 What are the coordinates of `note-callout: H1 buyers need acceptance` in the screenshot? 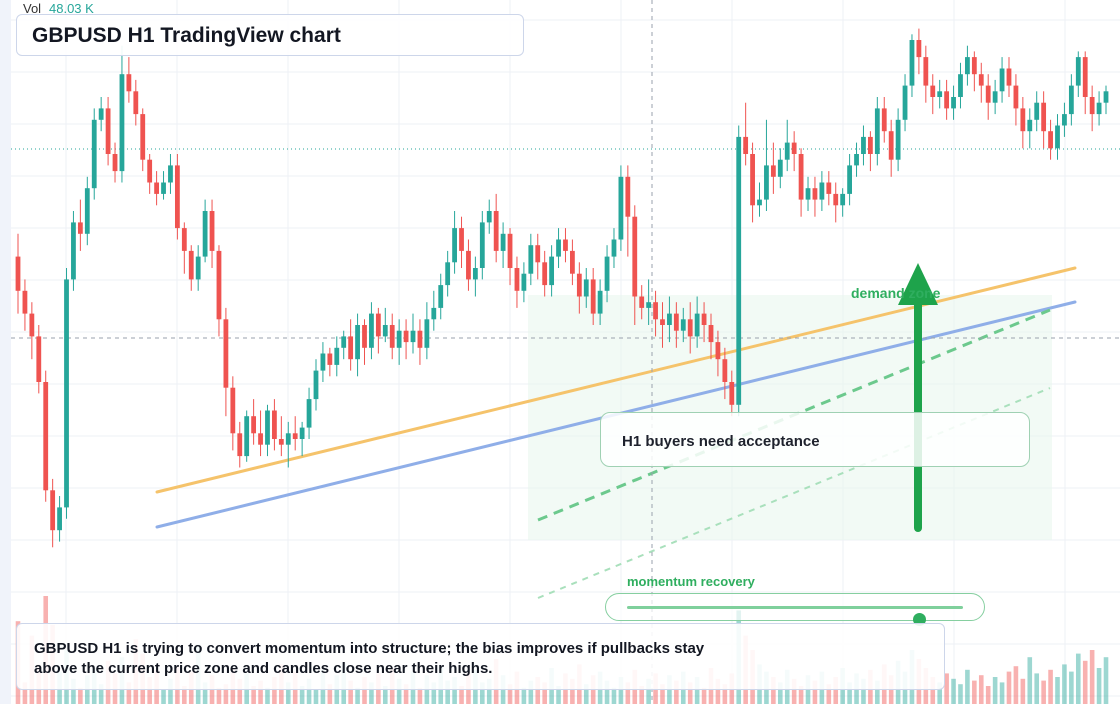 It's located at (815, 439).